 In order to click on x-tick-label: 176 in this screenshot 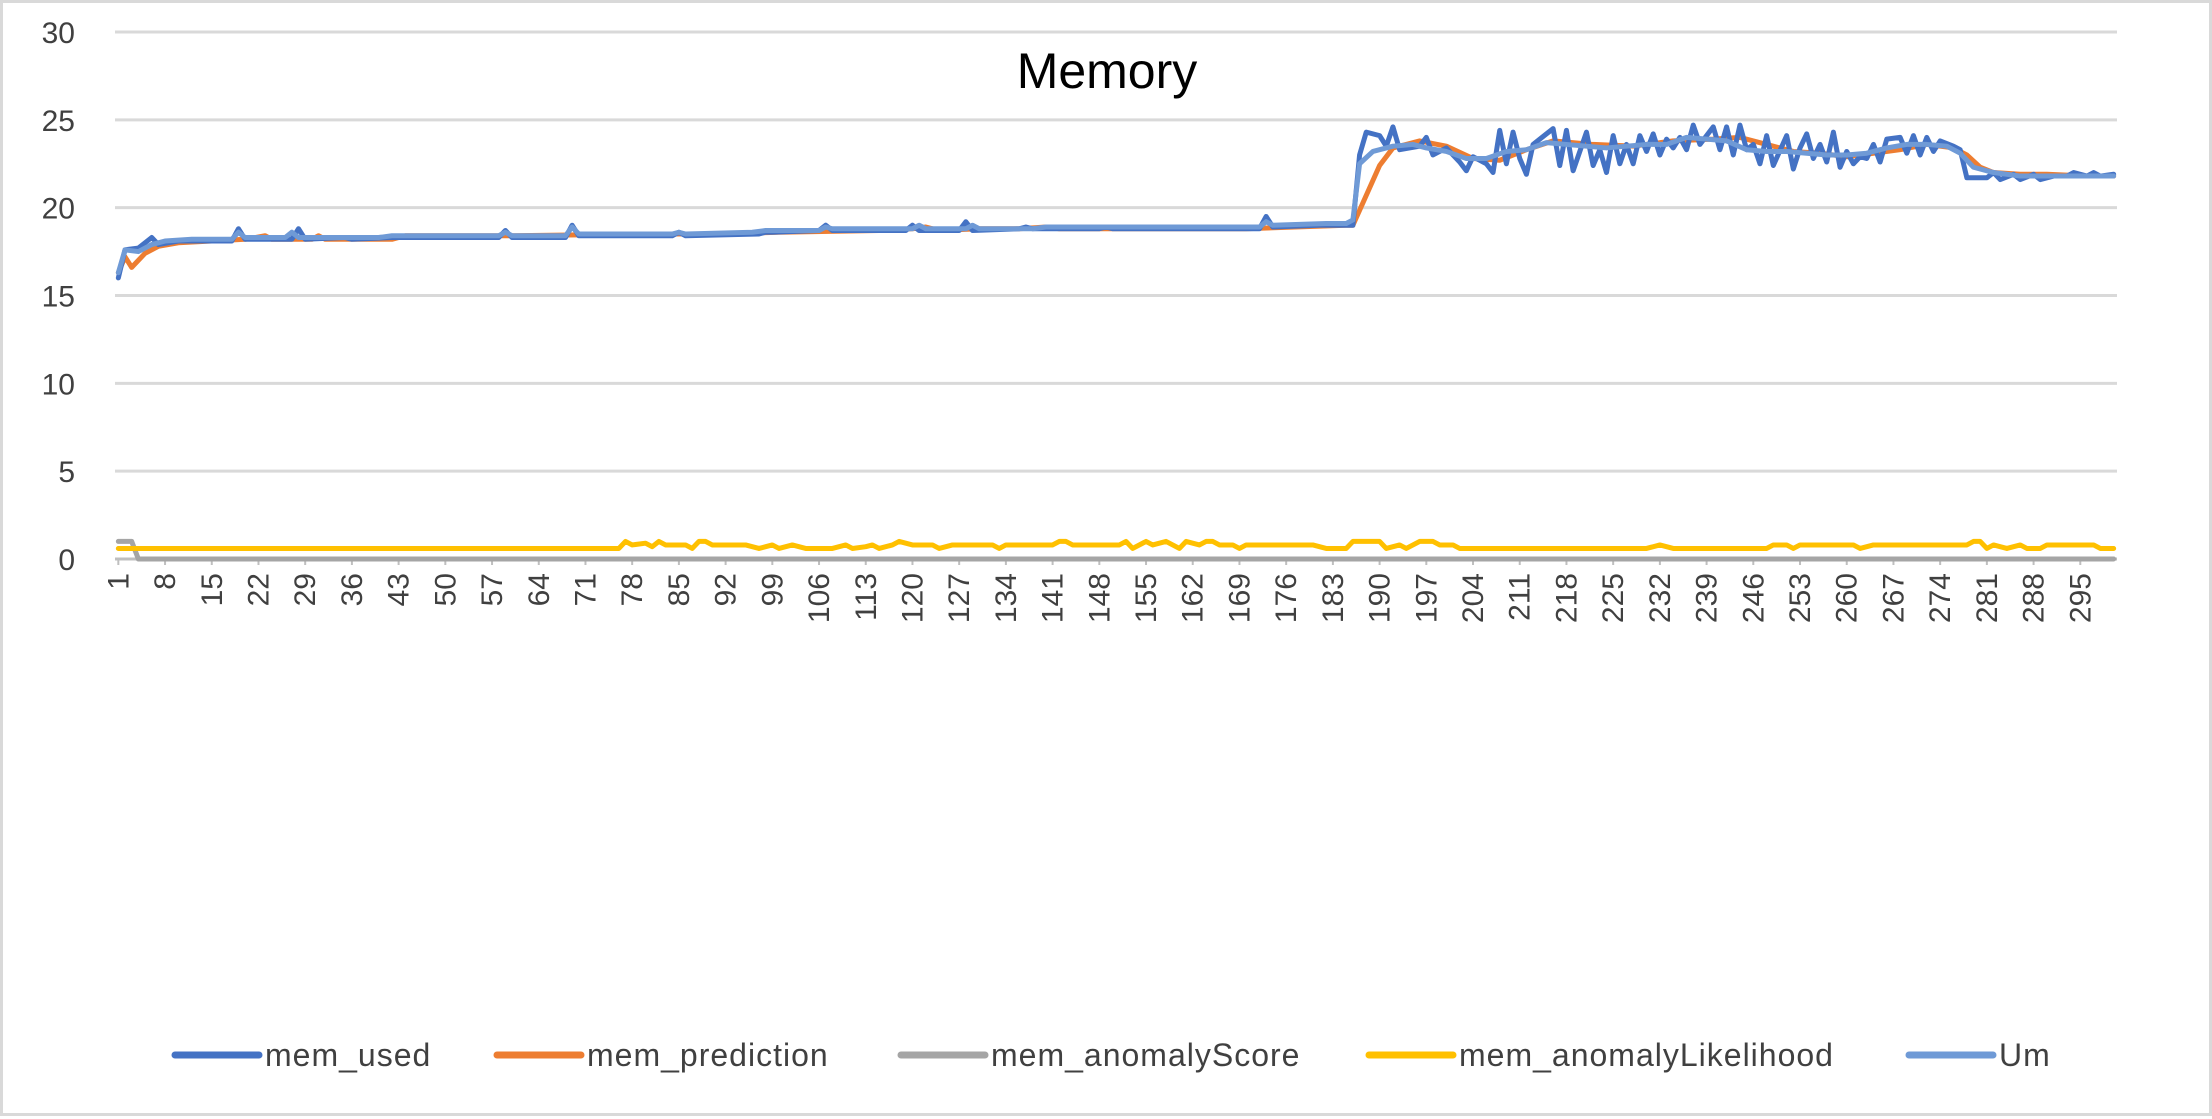, I will do `click(1286, 598)`.